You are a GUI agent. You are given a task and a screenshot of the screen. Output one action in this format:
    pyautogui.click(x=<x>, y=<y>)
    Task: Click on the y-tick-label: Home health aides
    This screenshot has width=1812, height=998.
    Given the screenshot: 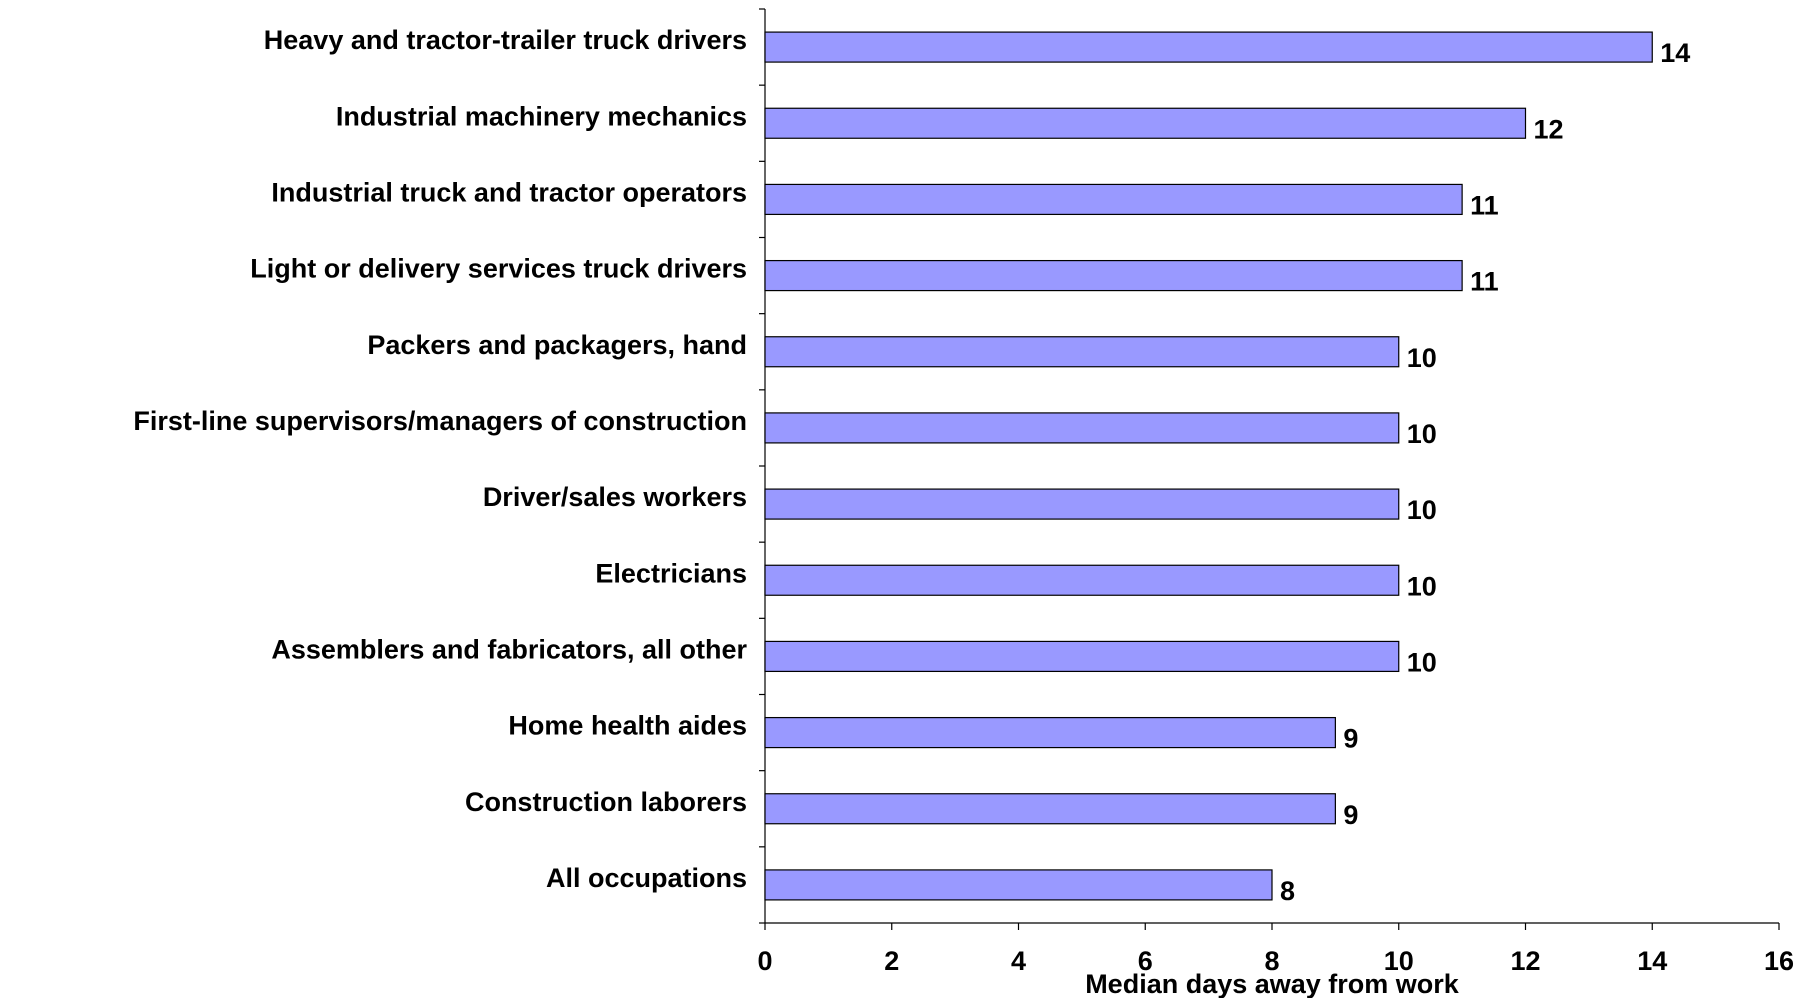 What is the action you would take?
    pyautogui.click(x=627, y=726)
    